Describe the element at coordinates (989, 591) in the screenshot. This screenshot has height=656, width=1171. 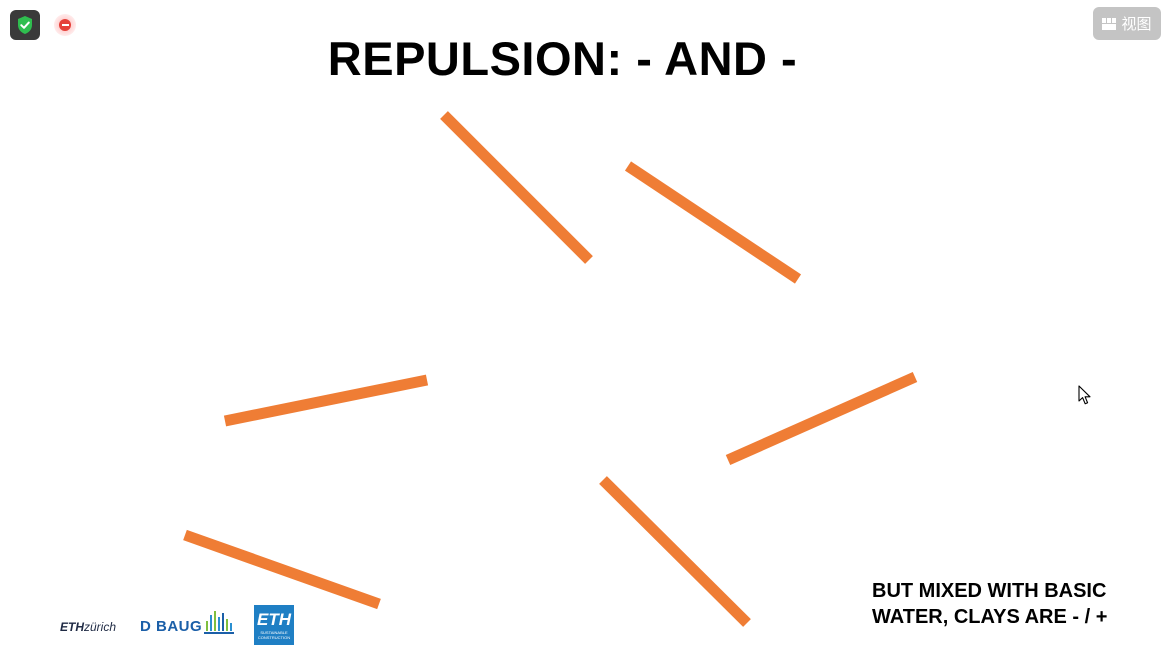
I see `caption-line: BUT MIXED WITH BASIC` at that location.